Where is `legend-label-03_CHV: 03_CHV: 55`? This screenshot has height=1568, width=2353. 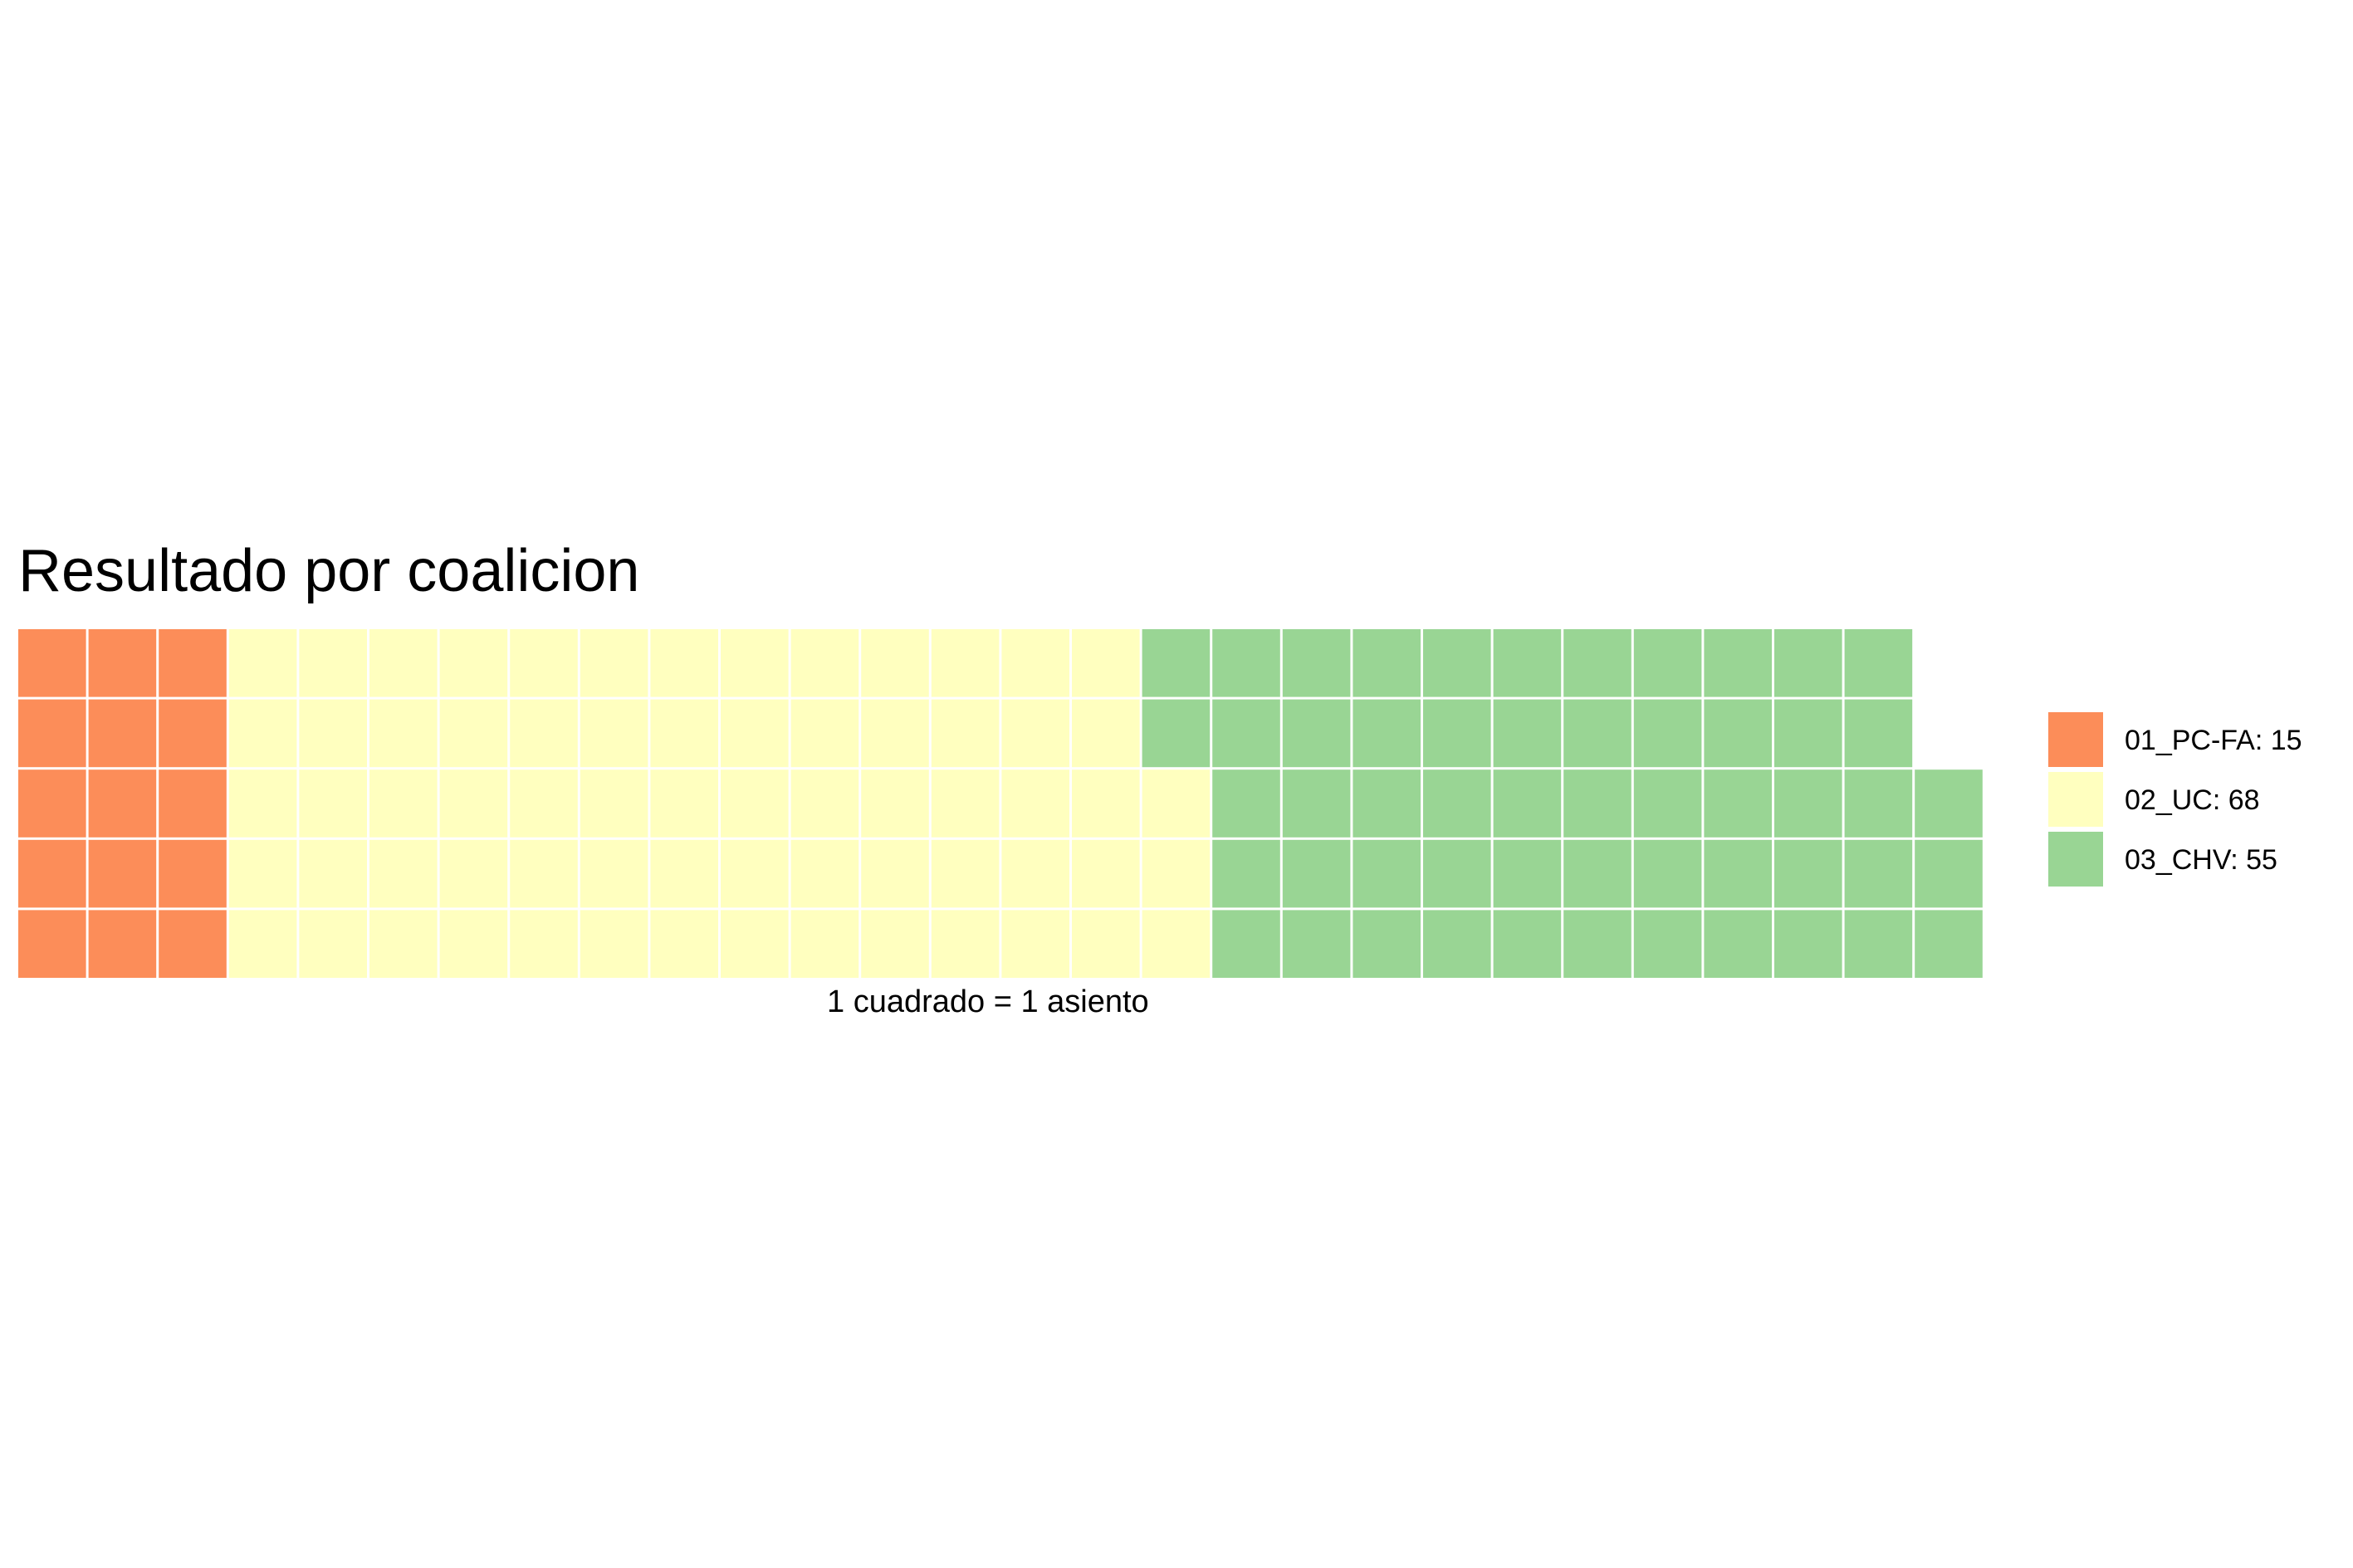
legend-label-03_CHV: 03_CHV: 55 is located at coordinates (2201, 860).